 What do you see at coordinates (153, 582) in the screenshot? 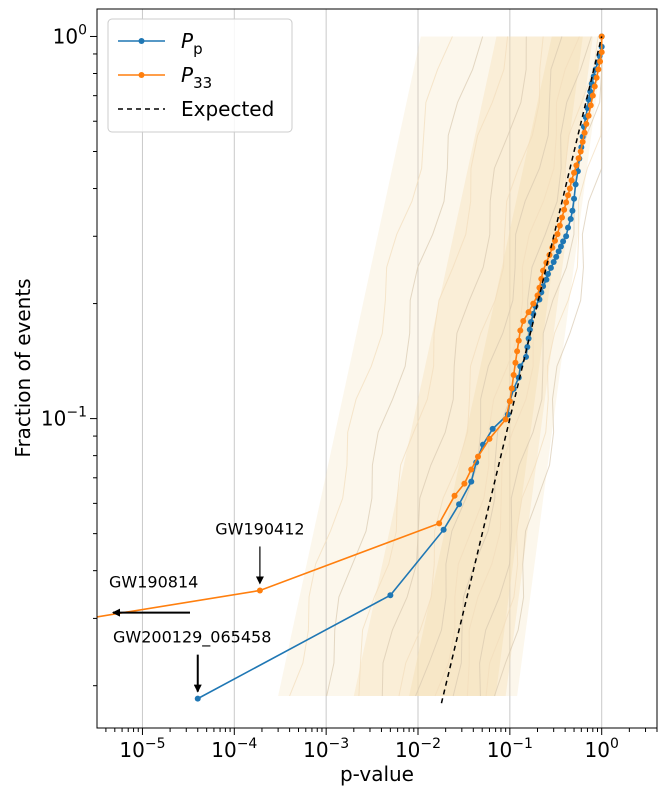
I see `annotation-label-1: GW190814` at bounding box center [153, 582].